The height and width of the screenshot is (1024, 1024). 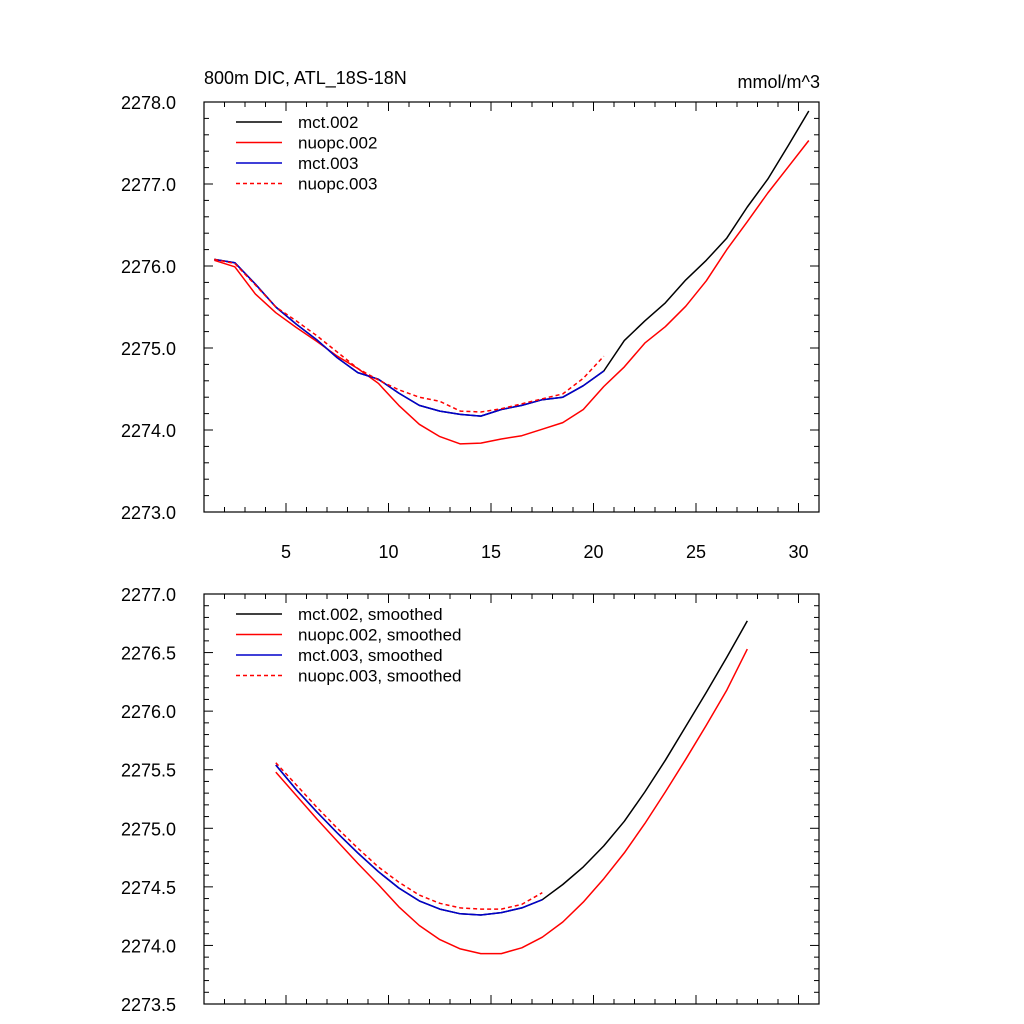 I want to click on units-label: mmol/m^3, so click(x=779, y=82).